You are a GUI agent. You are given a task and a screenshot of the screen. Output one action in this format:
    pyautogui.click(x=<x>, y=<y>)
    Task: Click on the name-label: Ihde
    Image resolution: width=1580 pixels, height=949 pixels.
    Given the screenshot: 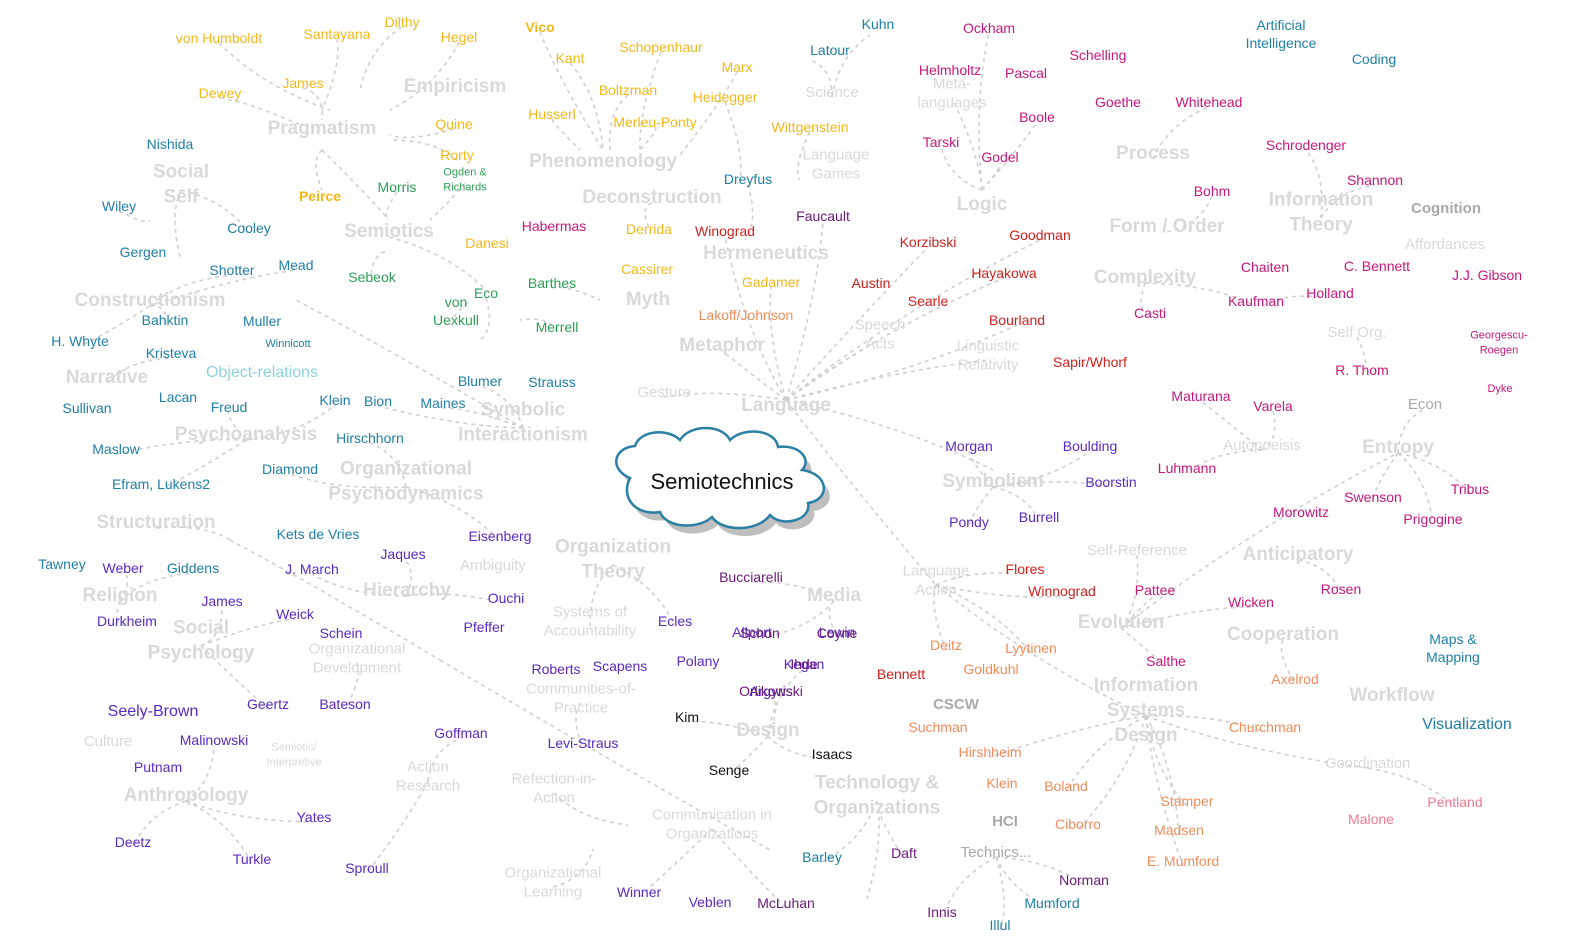 What is the action you would take?
    pyautogui.click(x=803, y=664)
    